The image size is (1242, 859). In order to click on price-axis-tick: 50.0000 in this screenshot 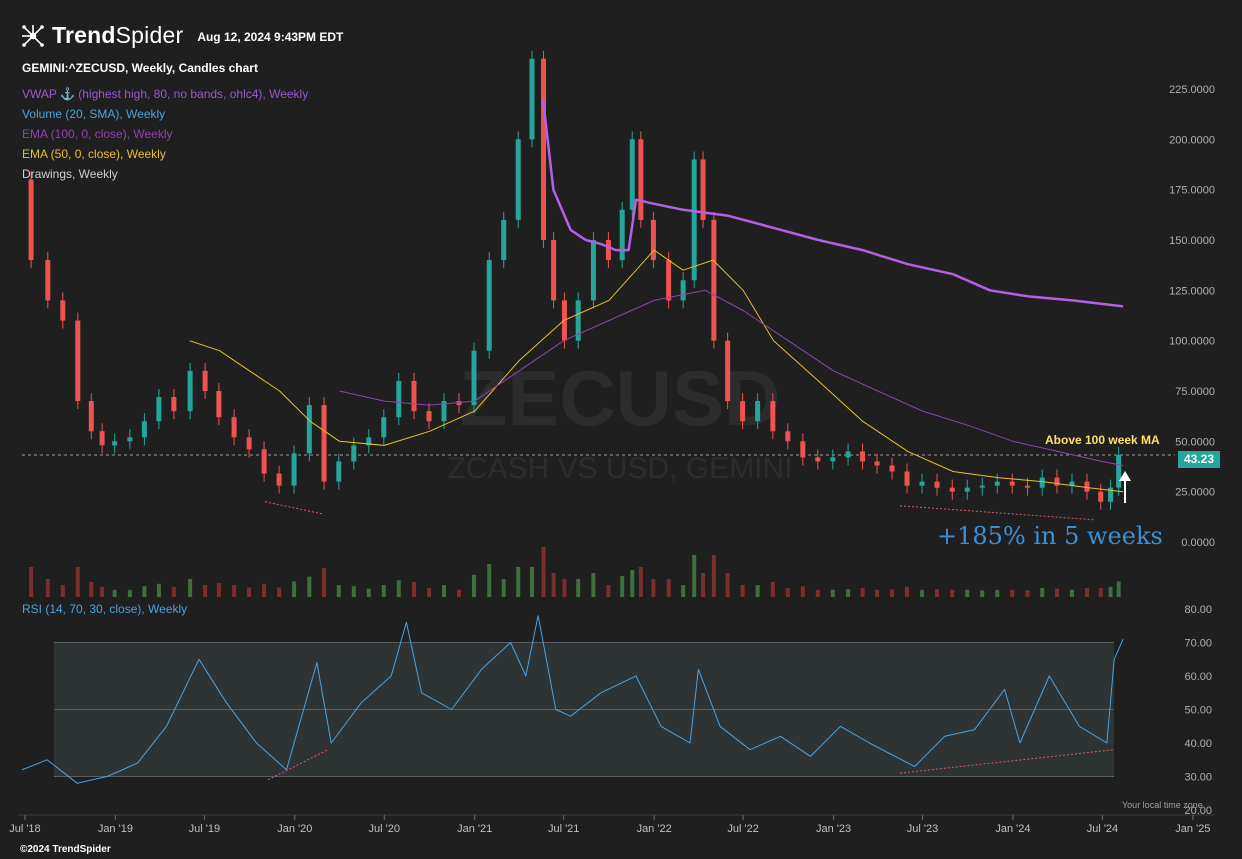, I will do `click(1195, 442)`.